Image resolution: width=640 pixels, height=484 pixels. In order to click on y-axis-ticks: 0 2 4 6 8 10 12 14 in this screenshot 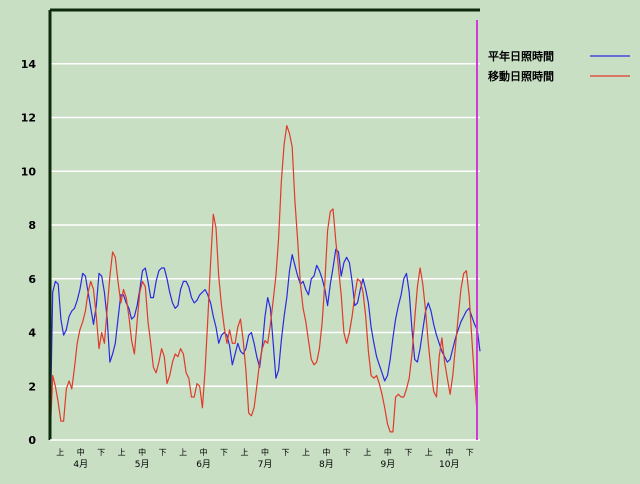, I will do `click(29, 252)`.